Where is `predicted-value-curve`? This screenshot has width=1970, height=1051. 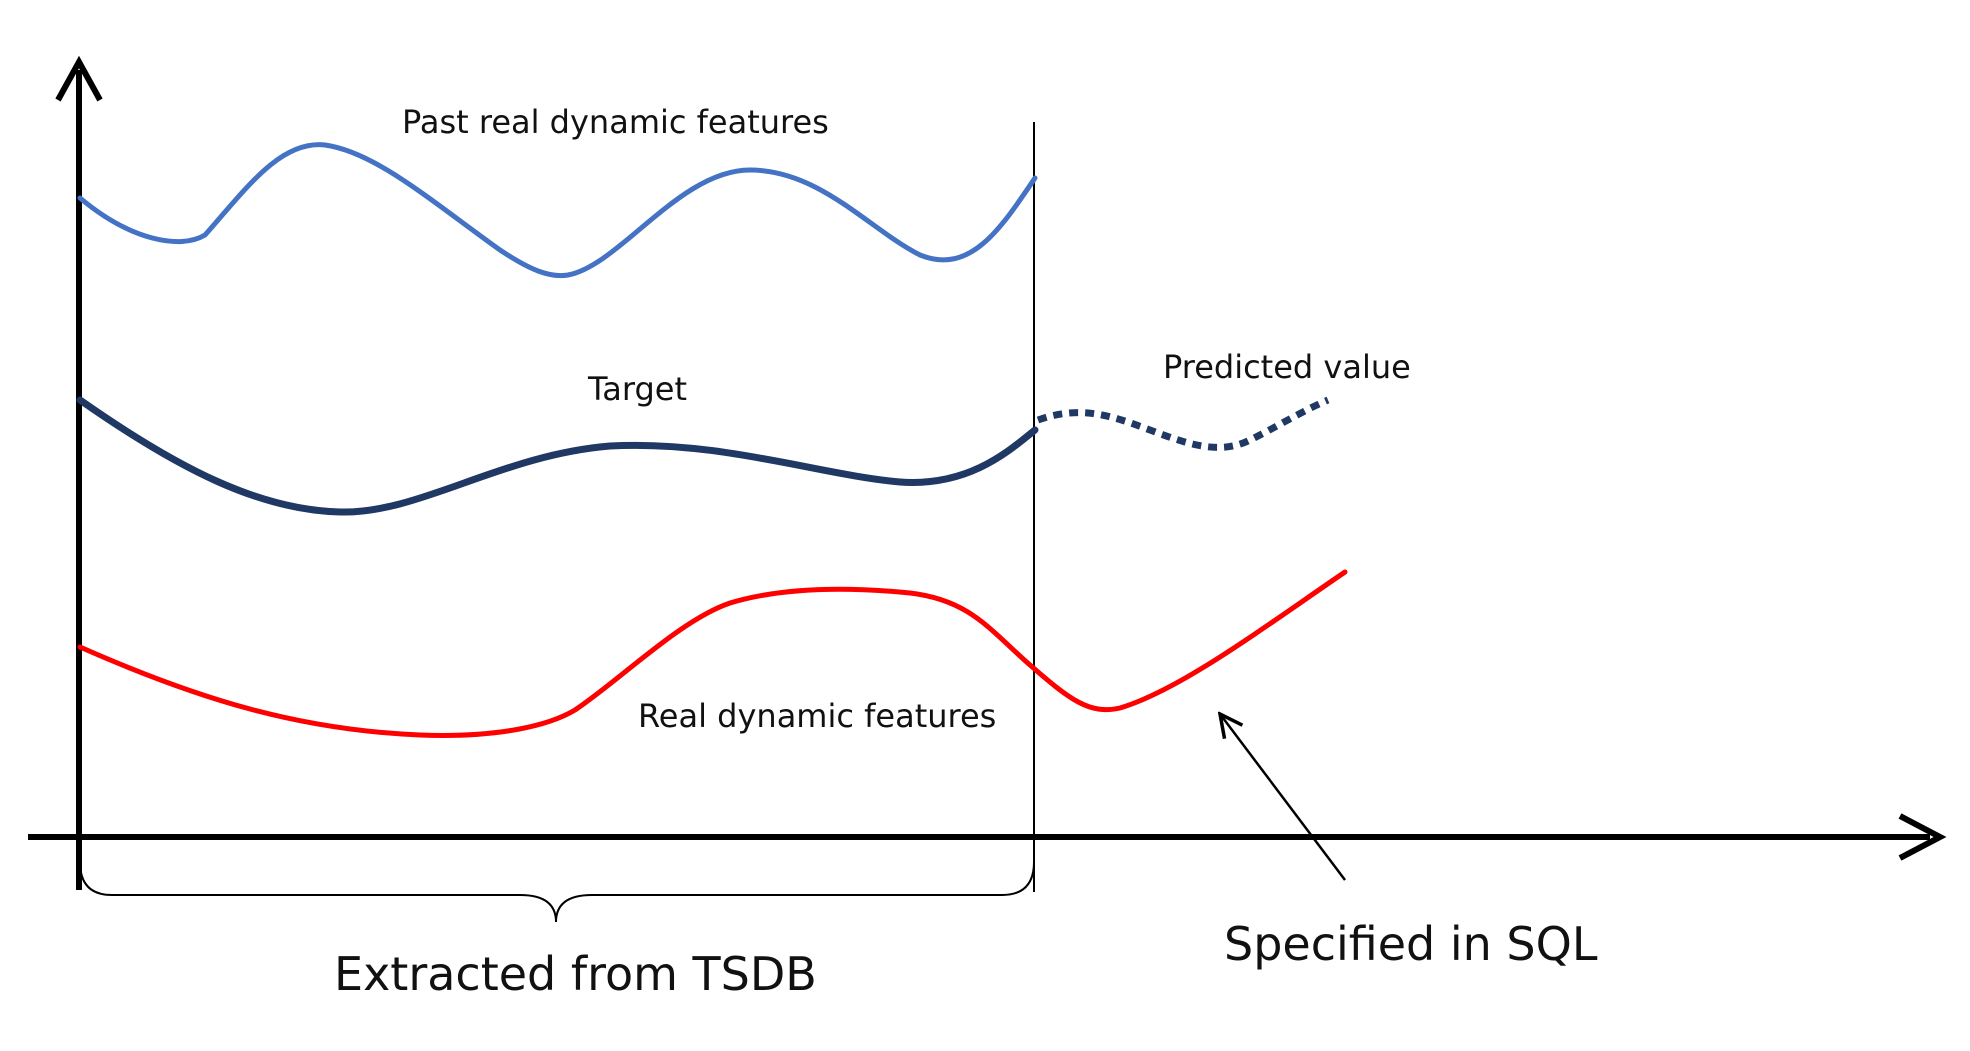
predicted-value-curve is located at coordinates (1183, 423).